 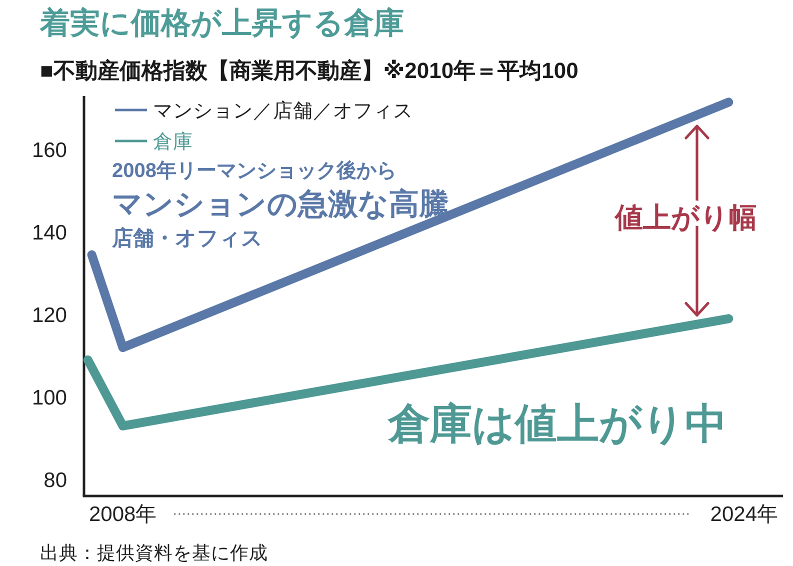 What do you see at coordinates (280, 204) in the screenshot?
I see `annotation: マンションの急激な高騰` at bounding box center [280, 204].